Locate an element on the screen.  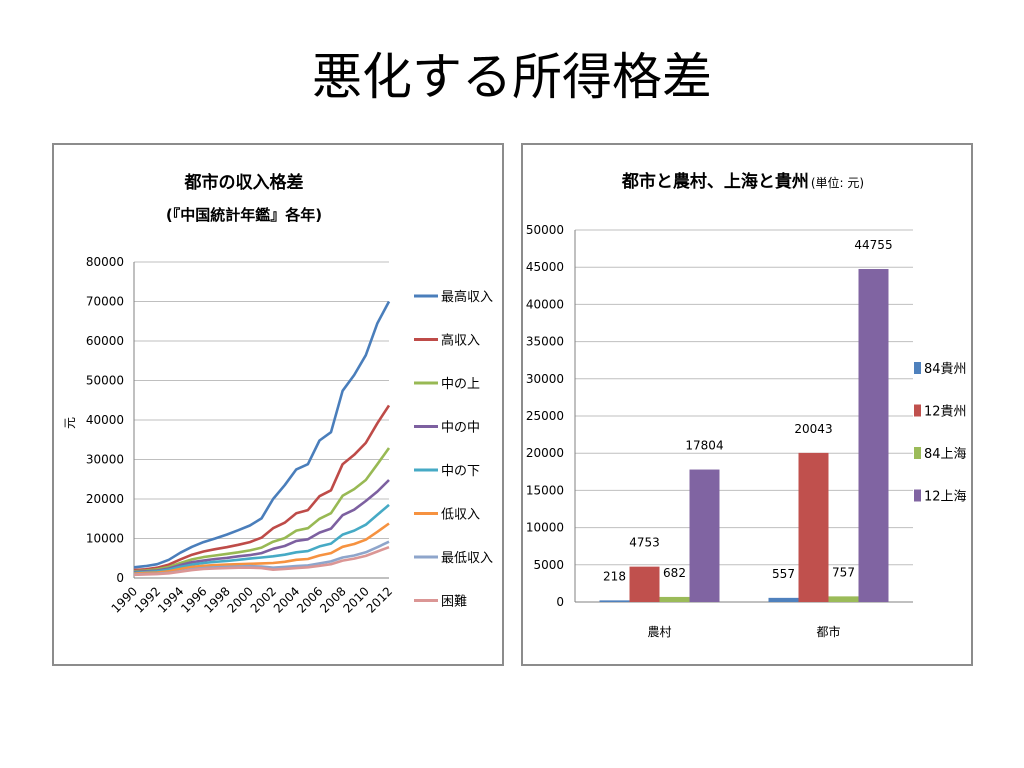
line-legend-label: 高収入 is located at coordinates (460, 341).